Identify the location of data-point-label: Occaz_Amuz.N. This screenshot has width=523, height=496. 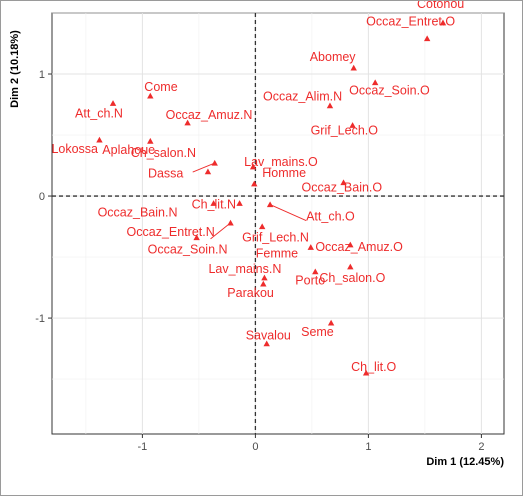
(209, 115).